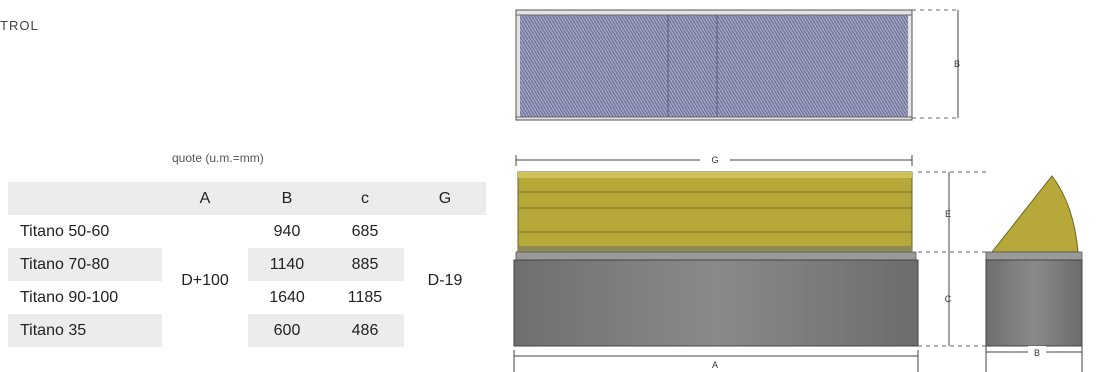 This screenshot has width=1096, height=372. I want to click on section-heading-fragment: TROL, so click(19, 25).